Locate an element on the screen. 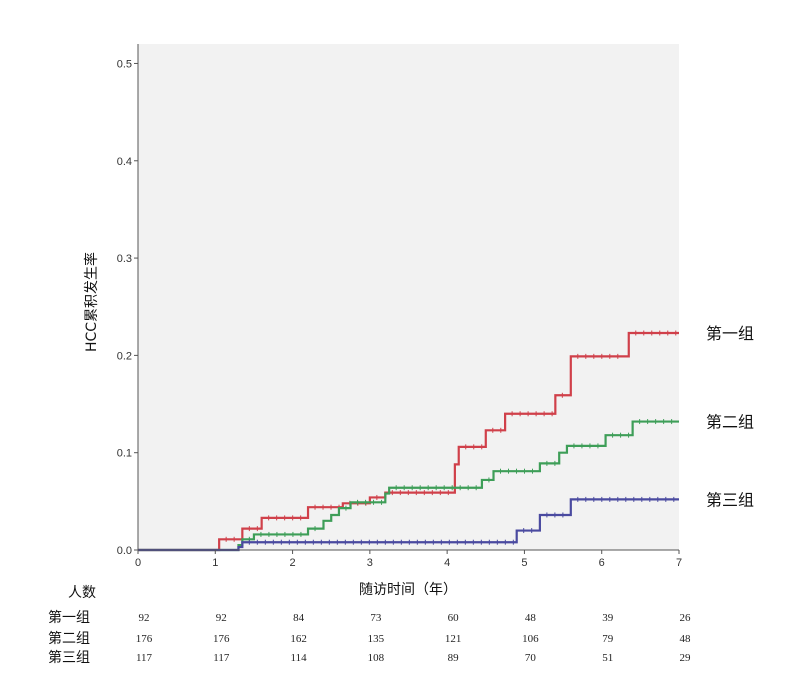  y-axis-title: HCC累积发生率 is located at coordinates (91, 302).